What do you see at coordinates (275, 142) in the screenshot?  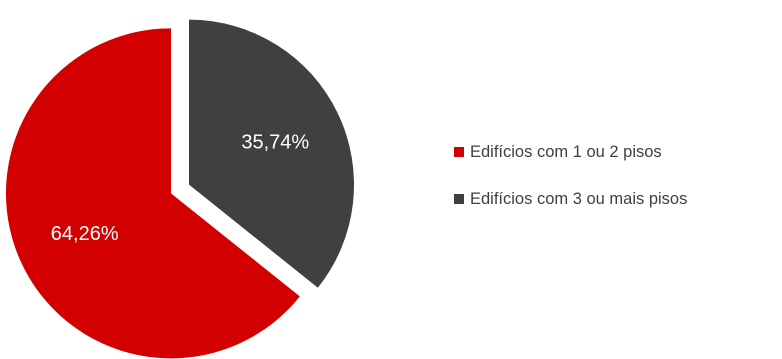 I see `data-label: 35,74%` at bounding box center [275, 142].